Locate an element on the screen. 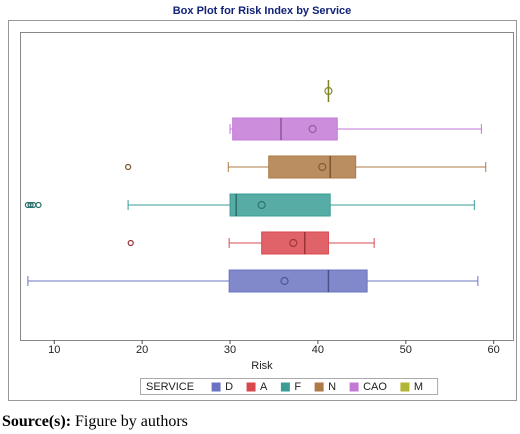 This screenshot has height=434, width=520. legend-label: A is located at coordinates (264, 387).